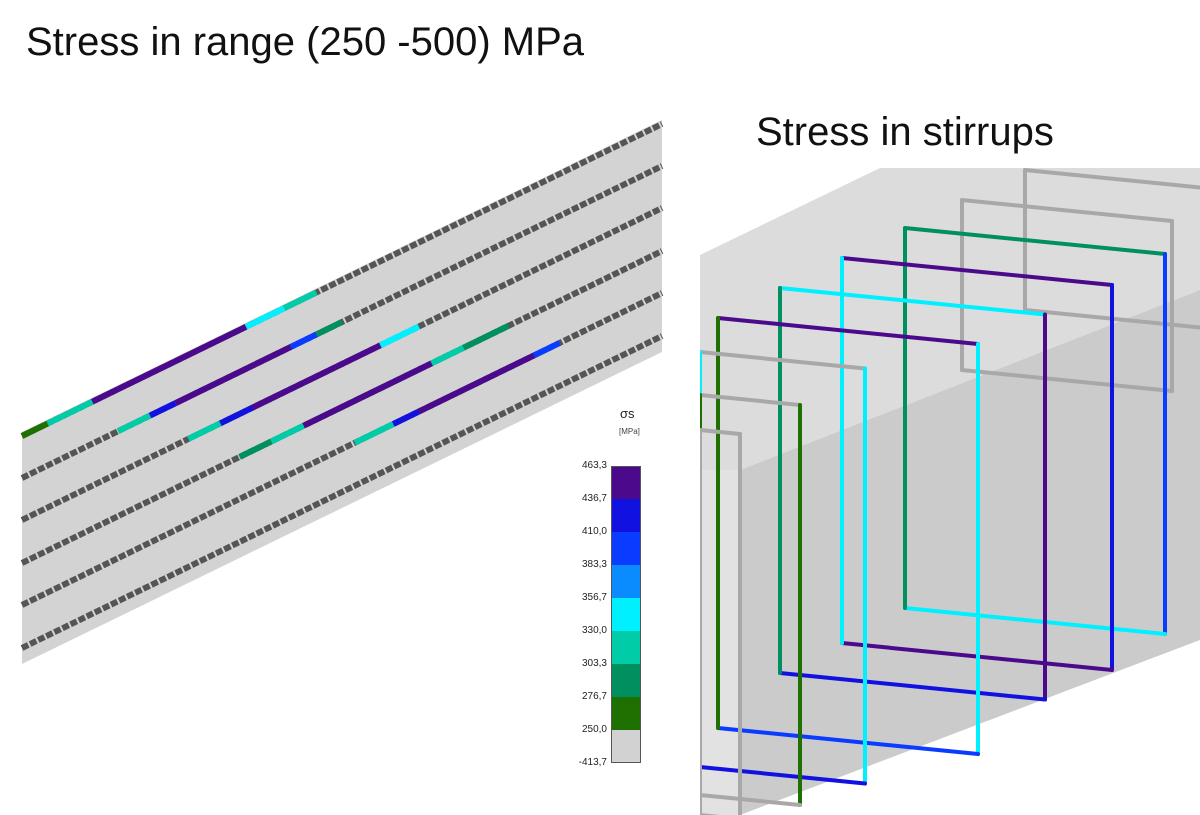 Image resolution: width=1200 pixels, height=815 pixels. What do you see at coordinates (627, 413) in the screenshot?
I see `legend-symbol: σs` at bounding box center [627, 413].